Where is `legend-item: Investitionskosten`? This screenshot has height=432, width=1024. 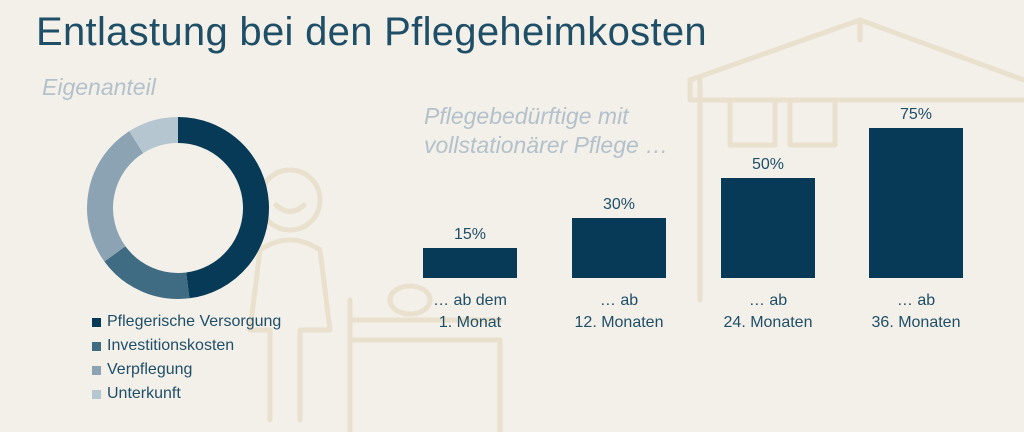
legend-item: Investitionskosten is located at coordinates (186, 346).